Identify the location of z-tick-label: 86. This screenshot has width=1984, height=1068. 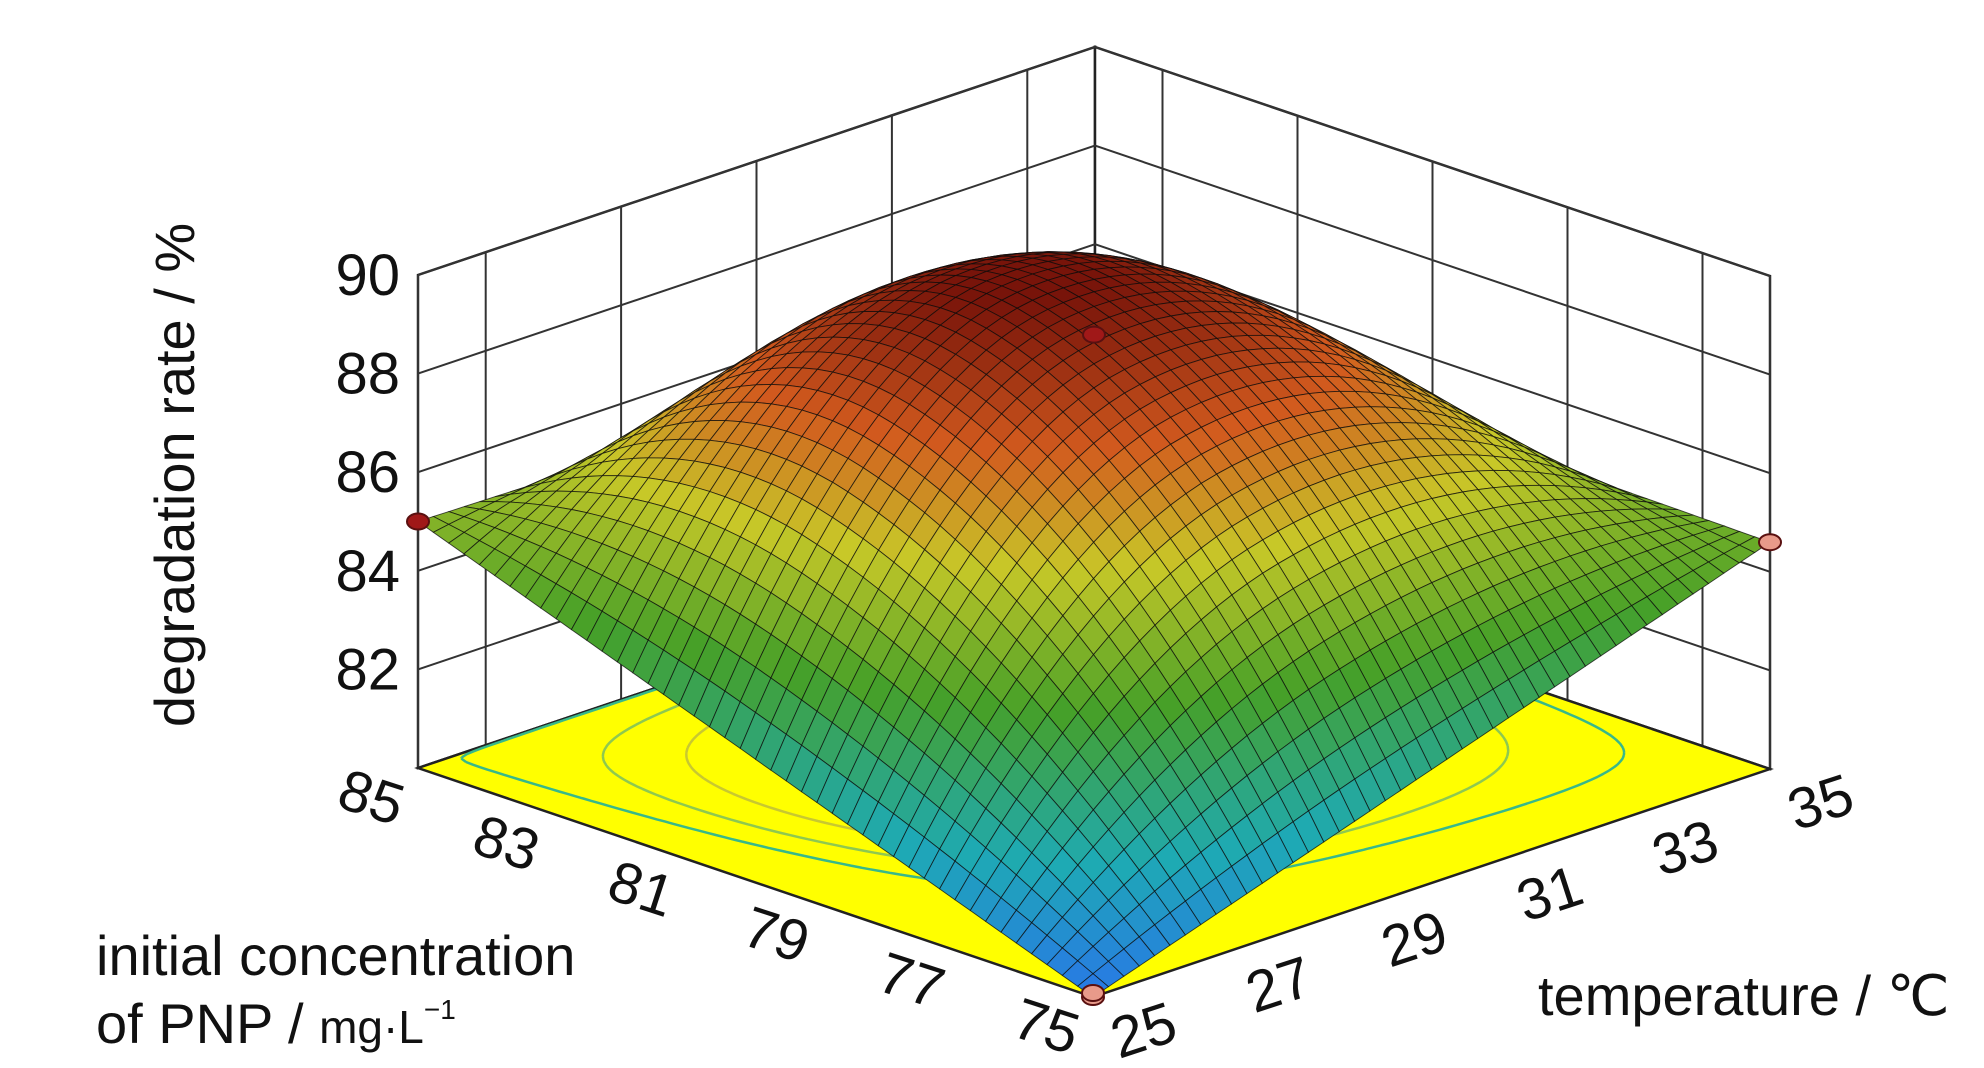
(367, 472).